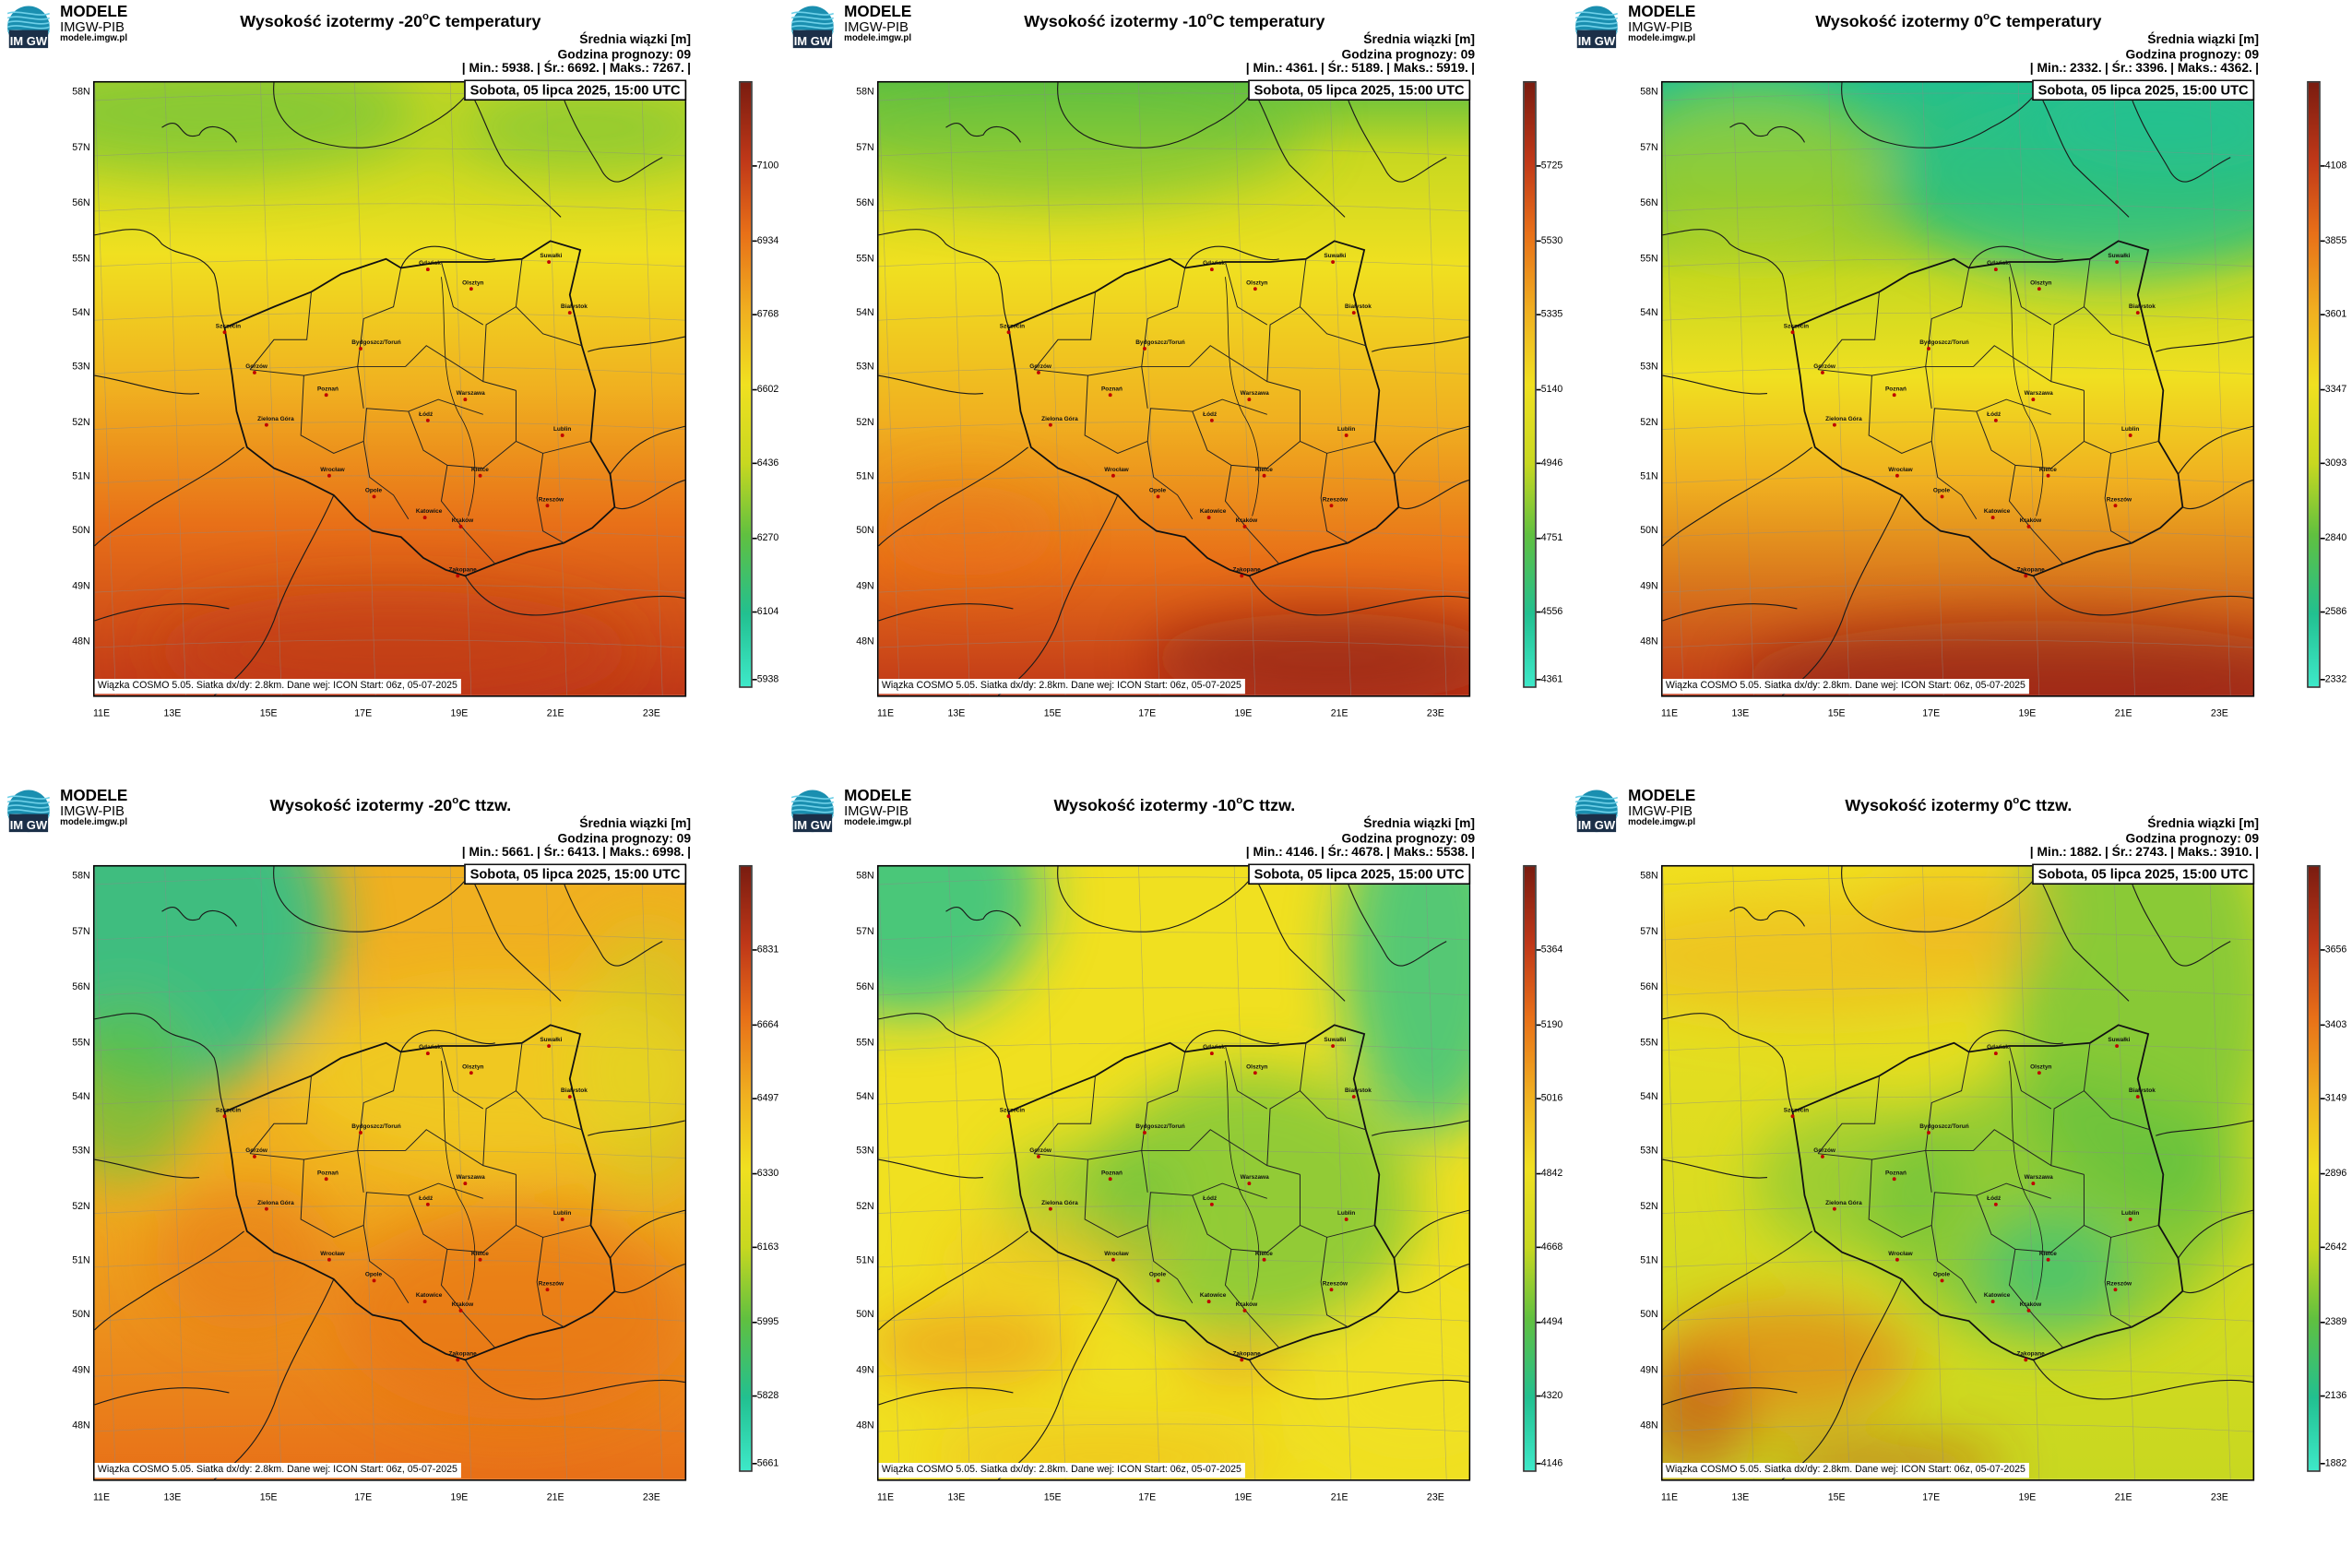  Describe the element at coordinates (1213, 1295) in the screenshot. I see `city-label: Katowice` at that location.